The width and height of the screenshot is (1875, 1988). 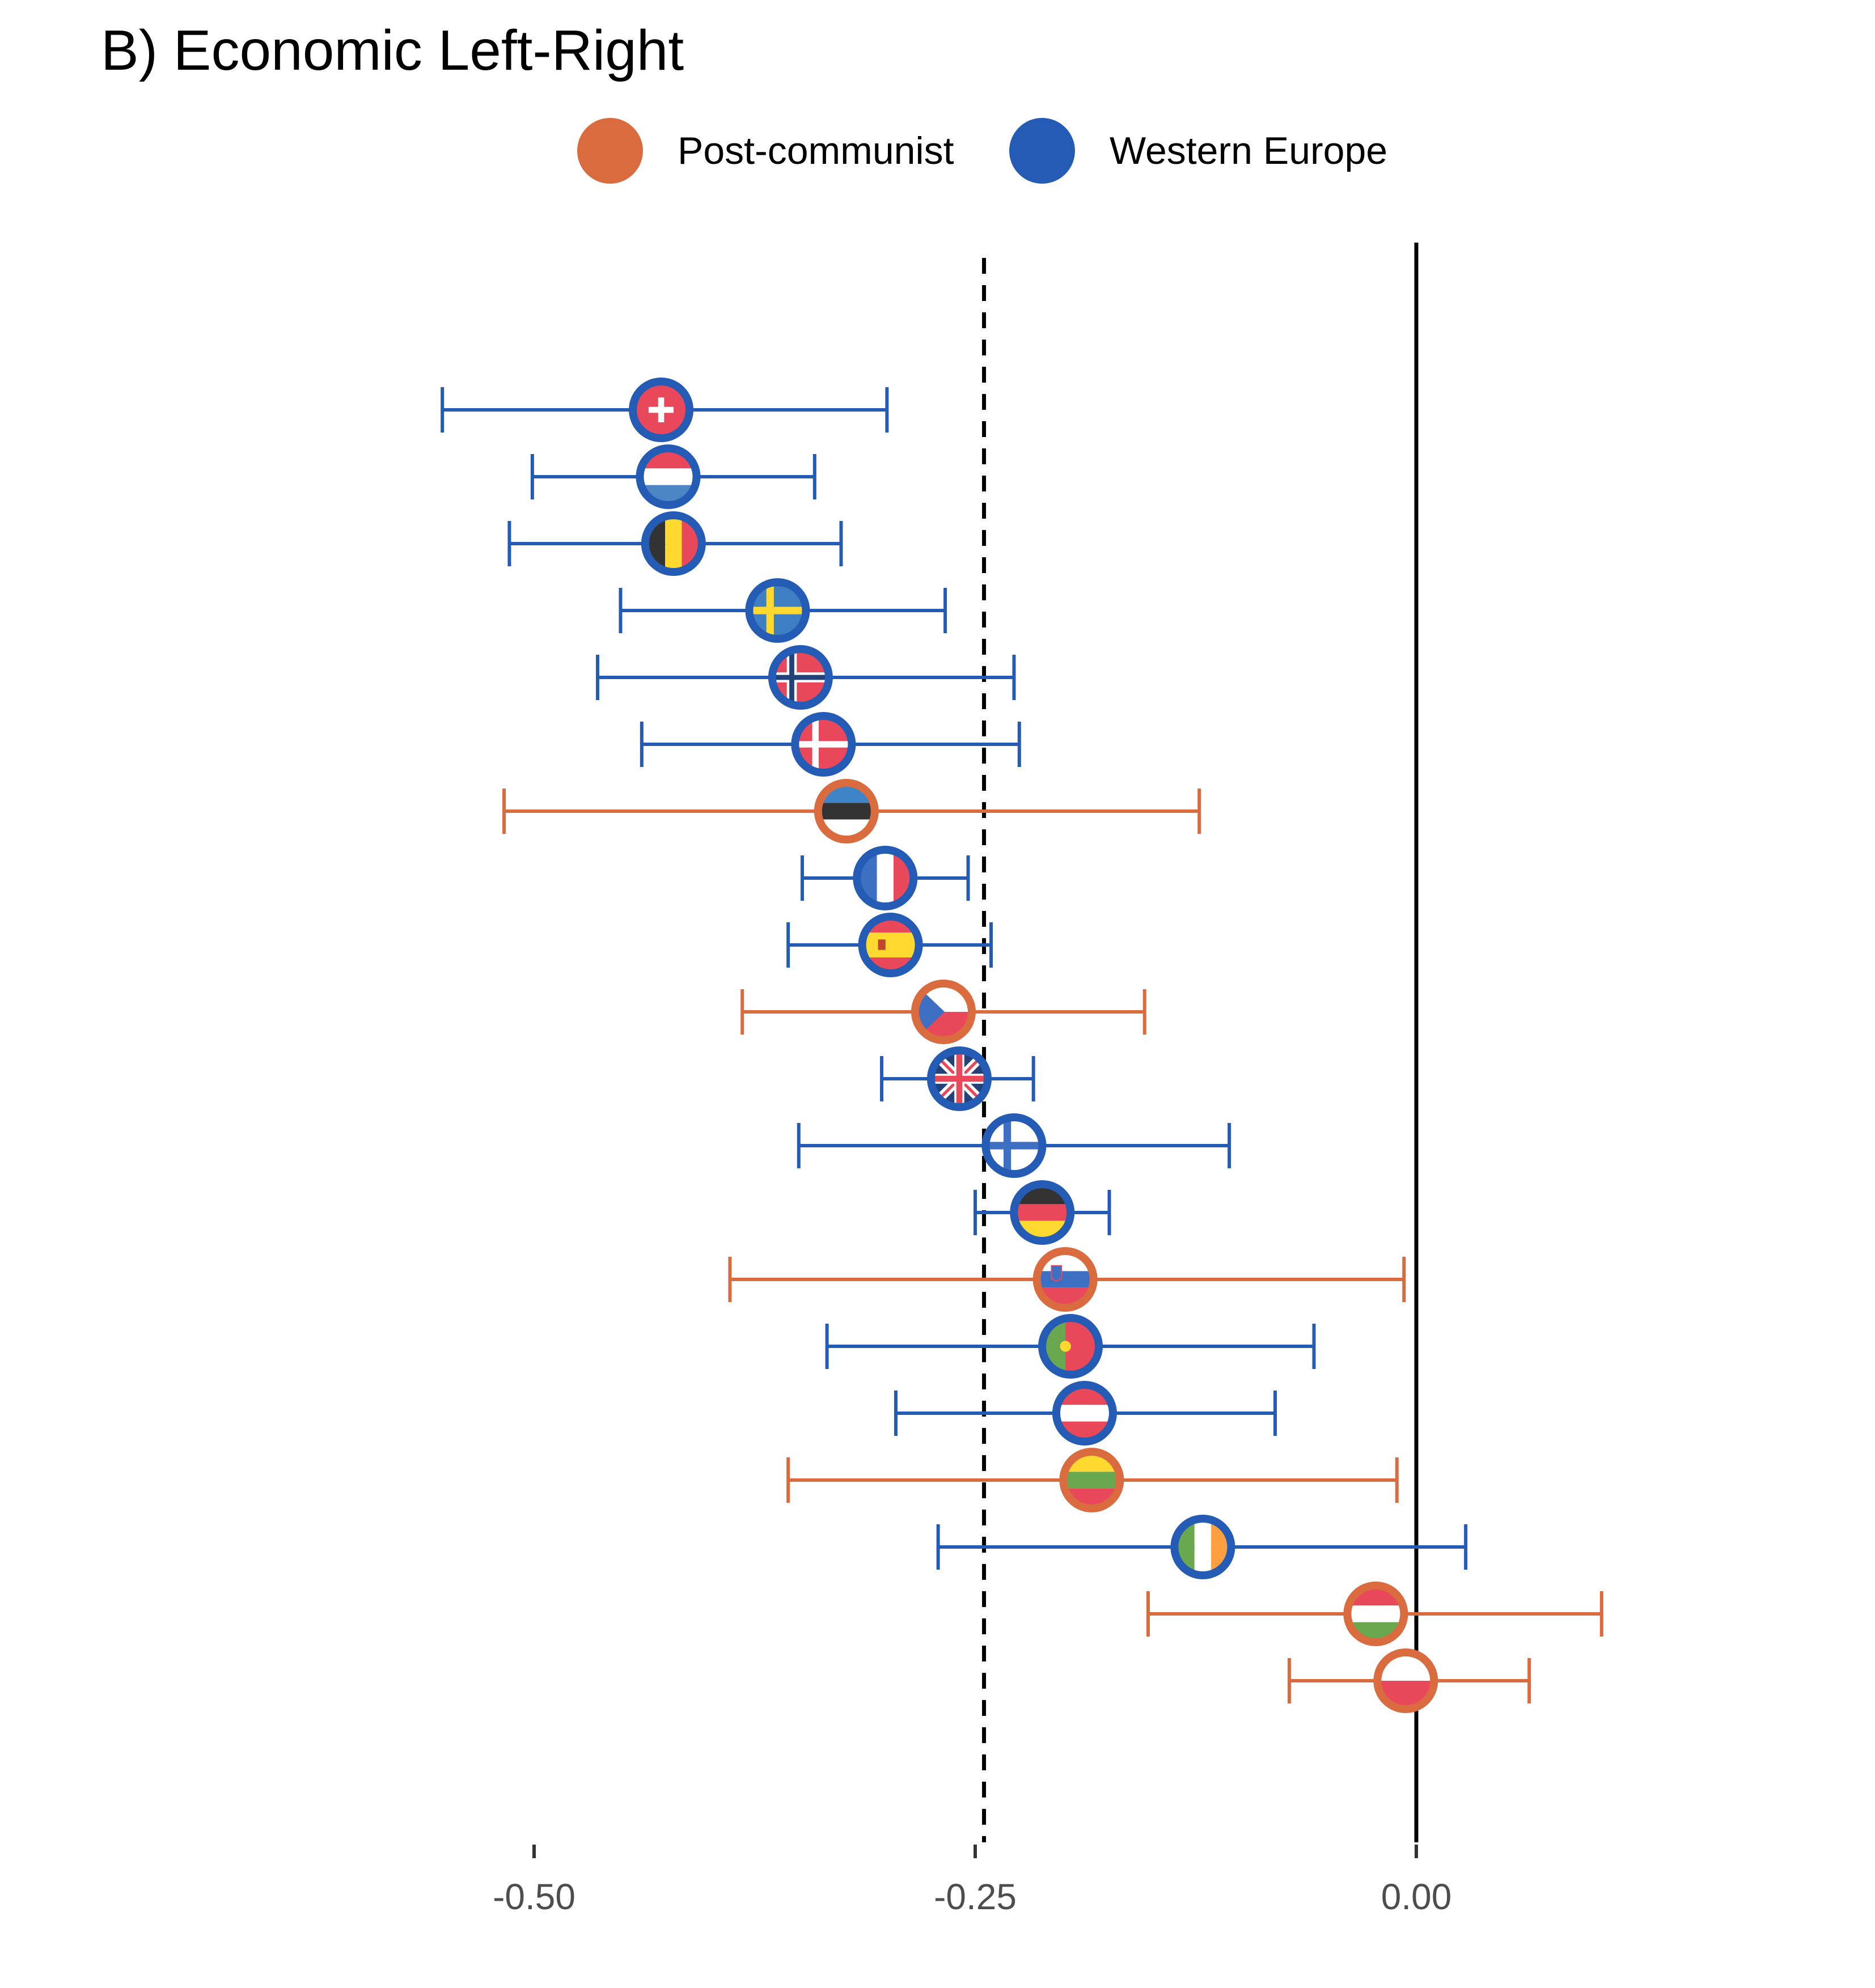 What do you see at coordinates (673, 543) in the screenshot?
I see `point-belgium` at bounding box center [673, 543].